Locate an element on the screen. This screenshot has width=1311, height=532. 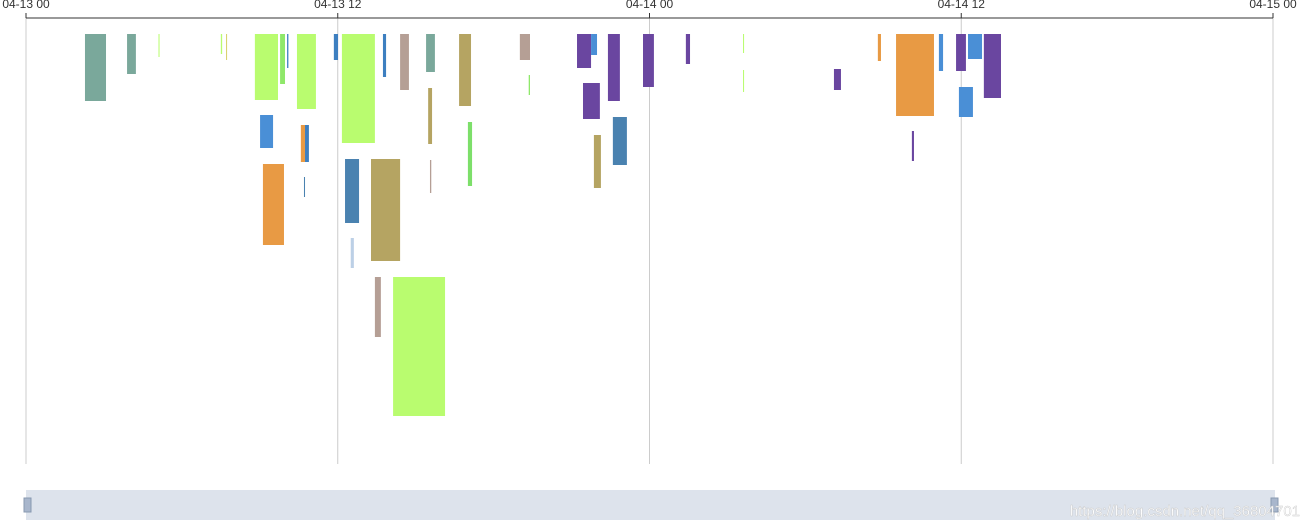
x-tick-label: 04-15 00 is located at coordinates (1273, 5).